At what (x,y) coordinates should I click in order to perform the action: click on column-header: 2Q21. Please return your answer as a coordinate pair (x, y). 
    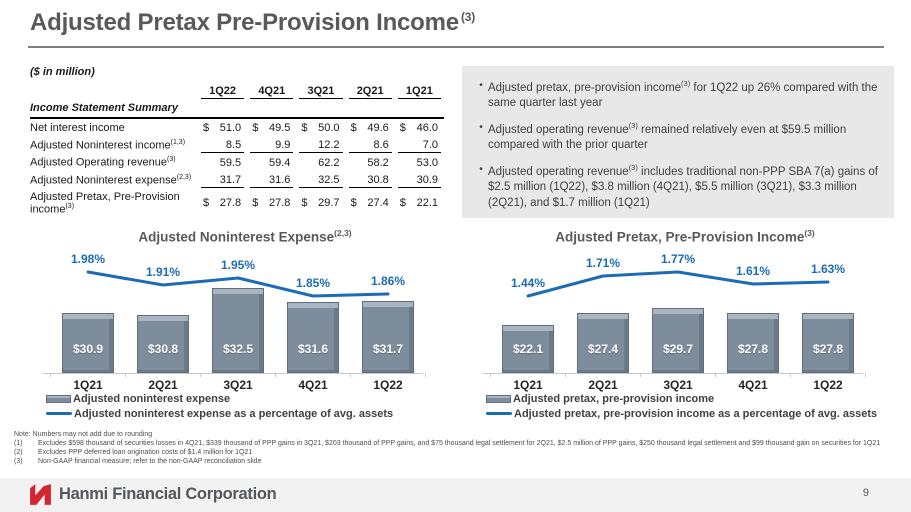
    Looking at the image, I should click on (370, 92).